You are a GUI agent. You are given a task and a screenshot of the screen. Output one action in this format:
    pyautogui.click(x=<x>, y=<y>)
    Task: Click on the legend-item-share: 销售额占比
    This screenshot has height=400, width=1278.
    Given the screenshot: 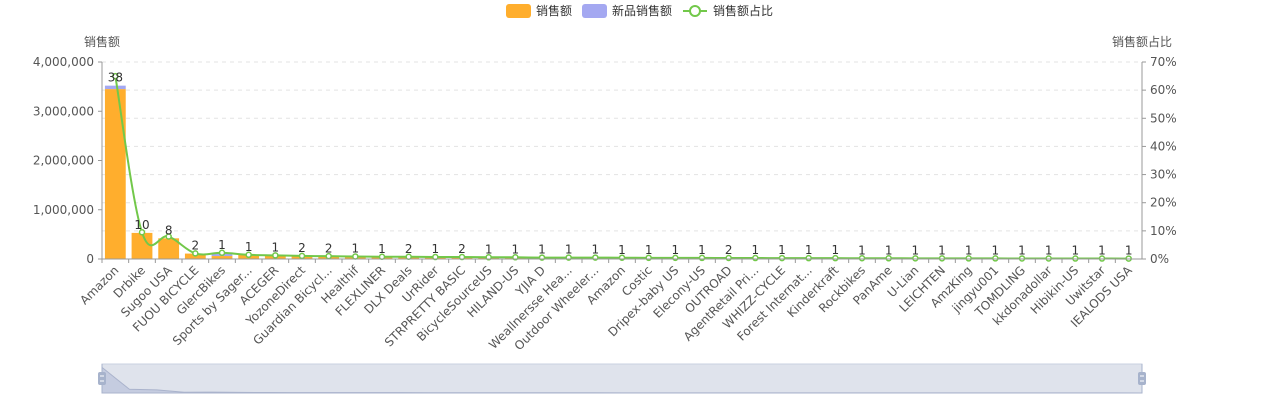 What is the action you would take?
    pyautogui.click(x=728, y=10)
    